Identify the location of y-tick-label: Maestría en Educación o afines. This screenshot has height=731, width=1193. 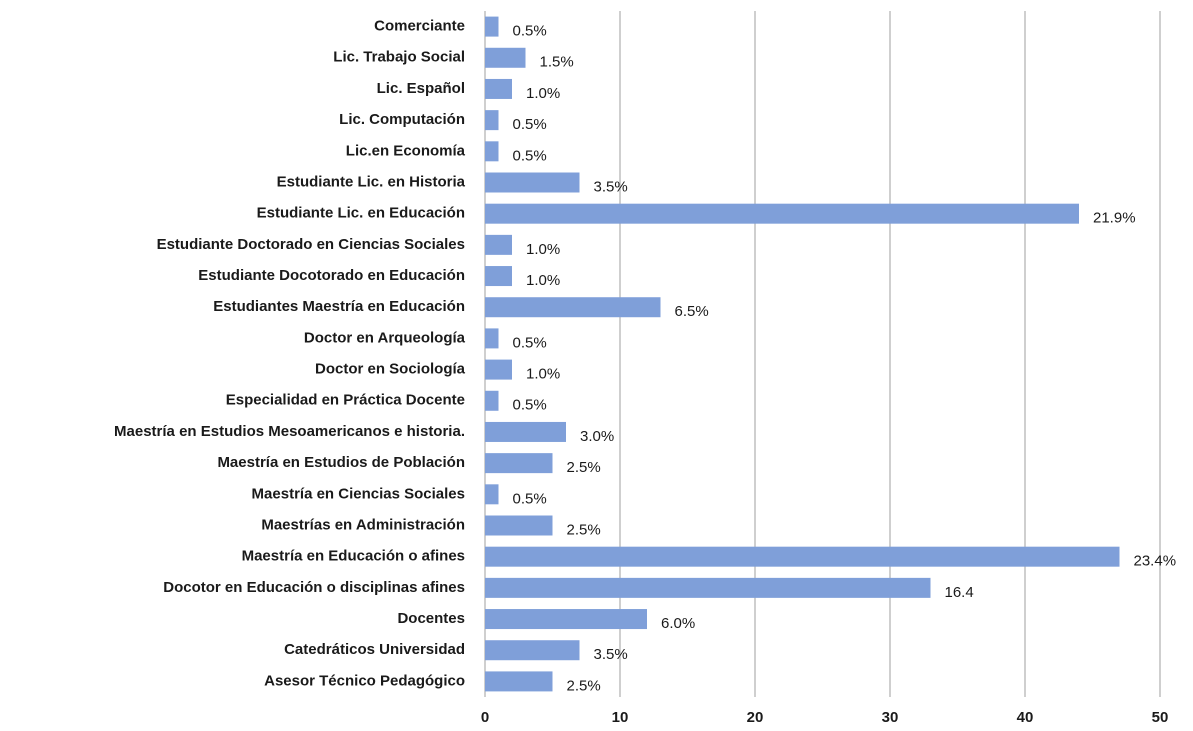
(353, 556).